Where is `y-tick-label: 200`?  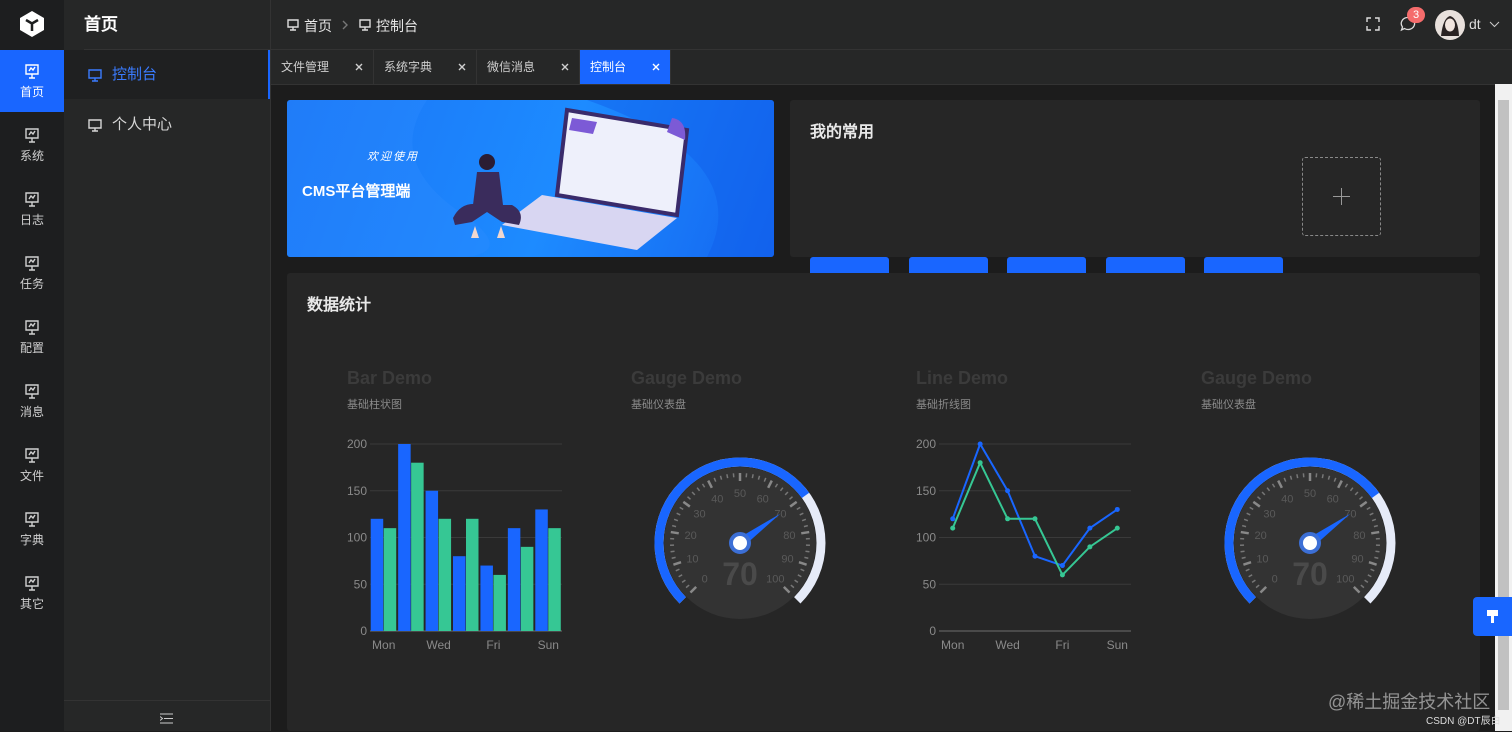
y-tick-label: 200 is located at coordinates (357, 444).